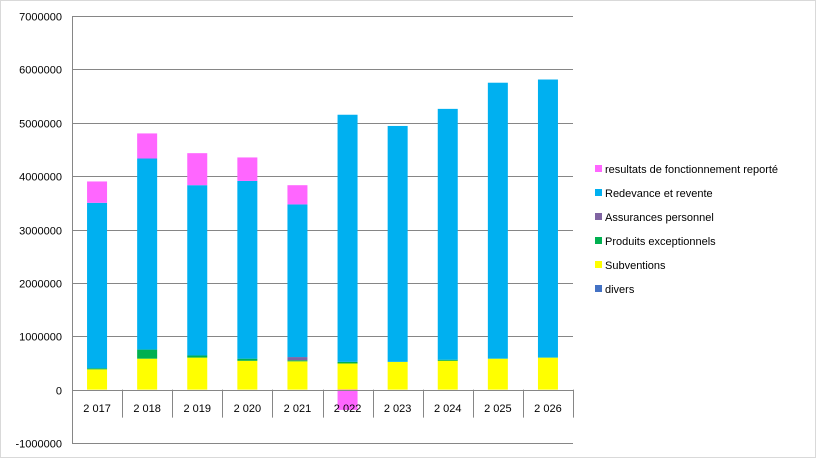 This screenshot has width=816, height=458. Describe the element at coordinates (548, 409) in the screenshot. I see `x-tick-label: 2 026` at that location.